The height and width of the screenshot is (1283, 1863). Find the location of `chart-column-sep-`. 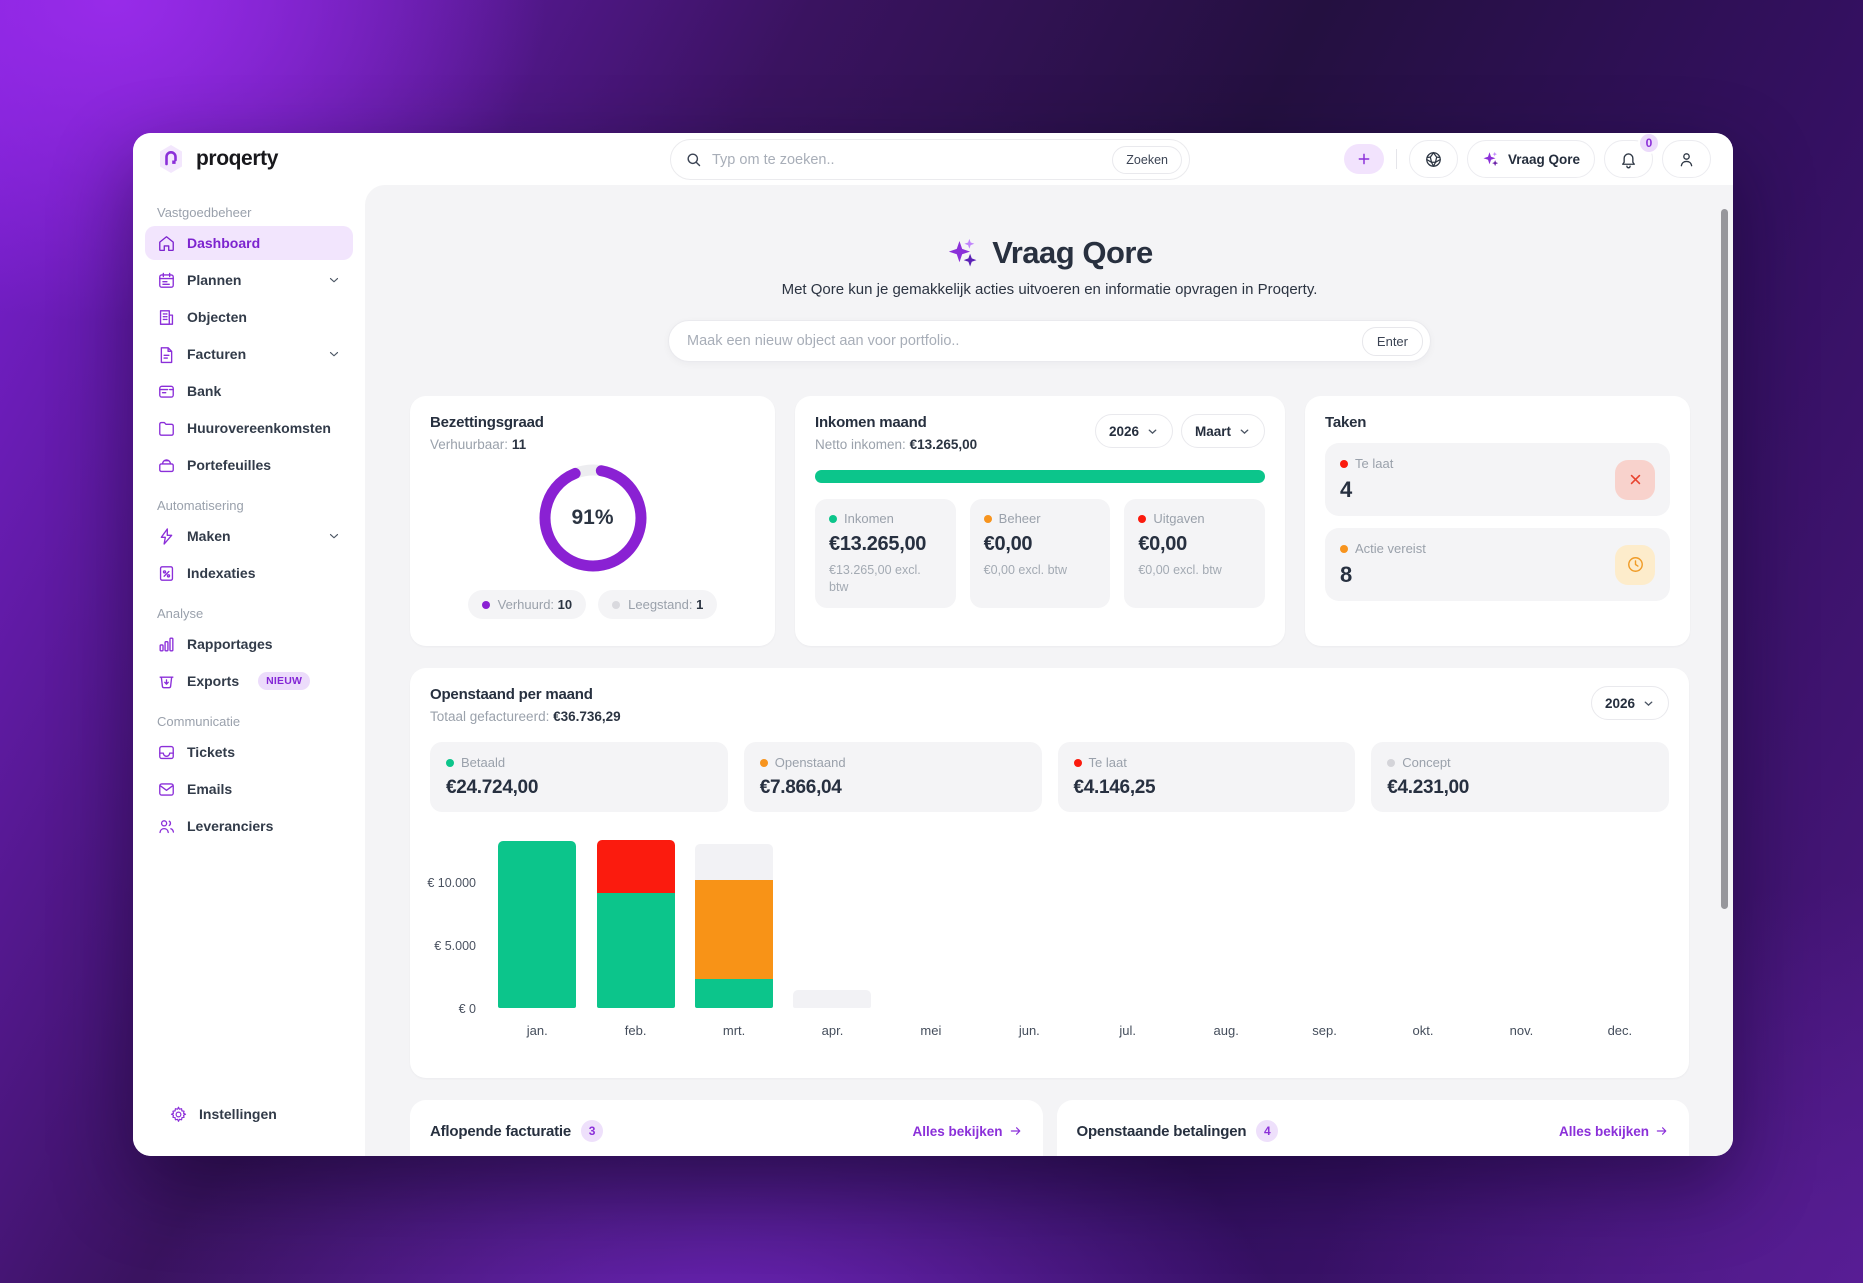

chart-column-sep- is located at coordinates (1324, 923).